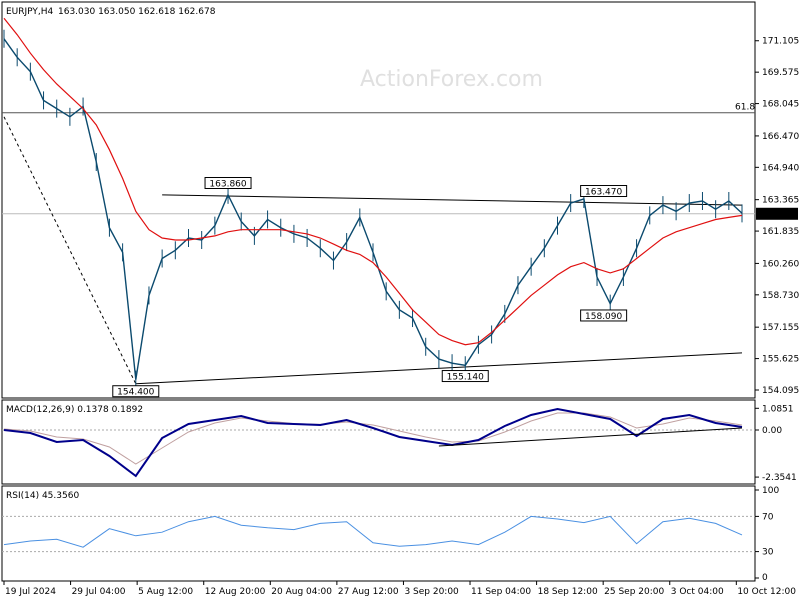  What do you see at coordinates (778, 409) in the screenshot?
I see `macd-scale-label: 1.0851` at bounding box center [778, 409].